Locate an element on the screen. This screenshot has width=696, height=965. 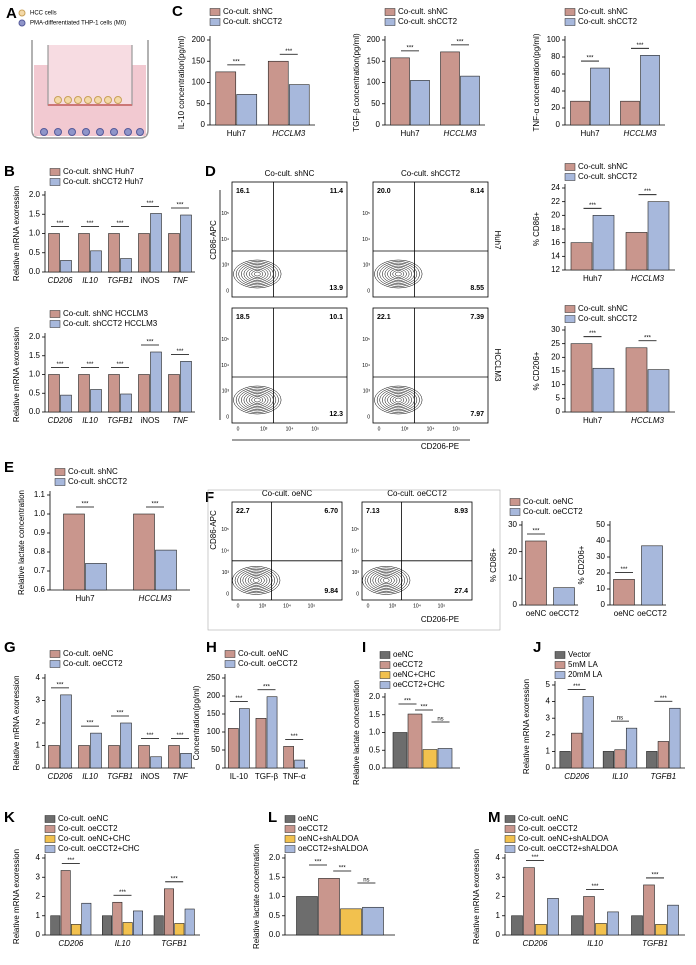
quadrant-value: 8.93 is located at coordinates (461, 511).